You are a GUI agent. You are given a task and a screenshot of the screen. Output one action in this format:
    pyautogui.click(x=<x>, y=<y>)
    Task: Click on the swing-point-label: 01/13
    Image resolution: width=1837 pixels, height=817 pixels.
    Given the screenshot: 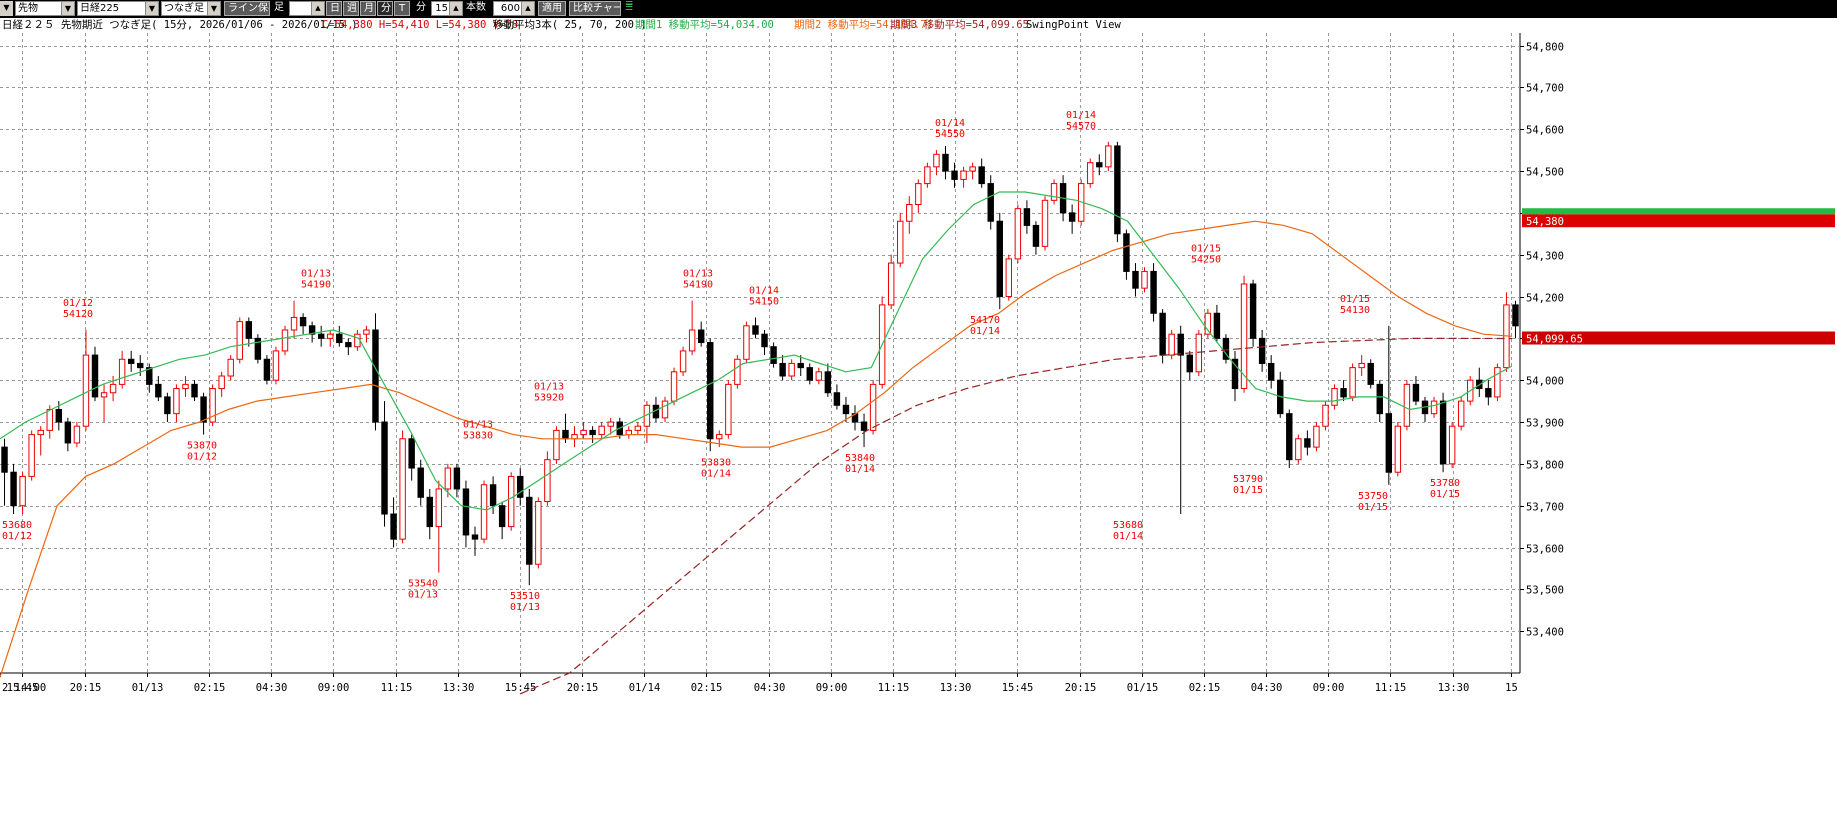 What is the action you would take?
    pyautogui.click(x=525, y=607)
    